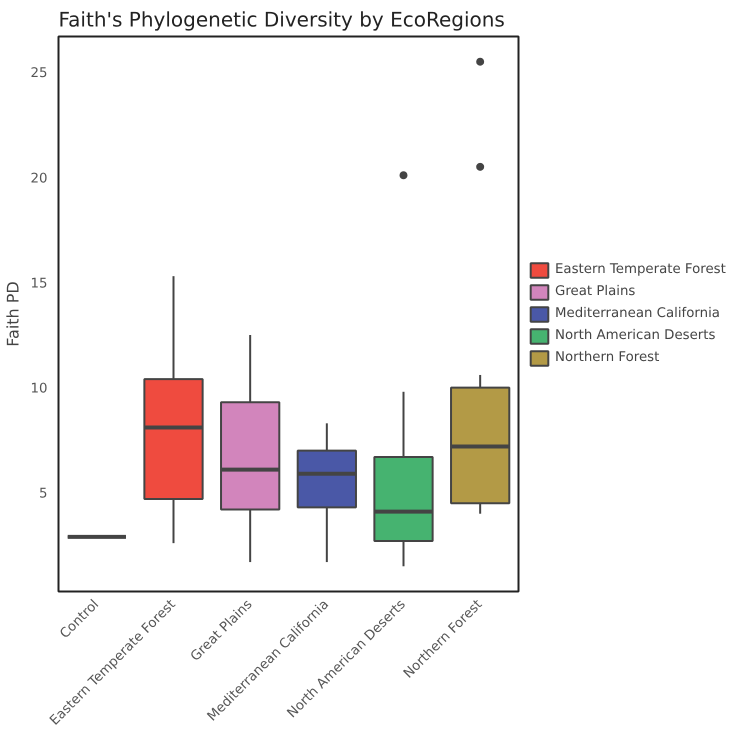  Describe the element at coordinates (13, 314) in the screenshot. I see `y-axis-title: Faith PD` at that location.